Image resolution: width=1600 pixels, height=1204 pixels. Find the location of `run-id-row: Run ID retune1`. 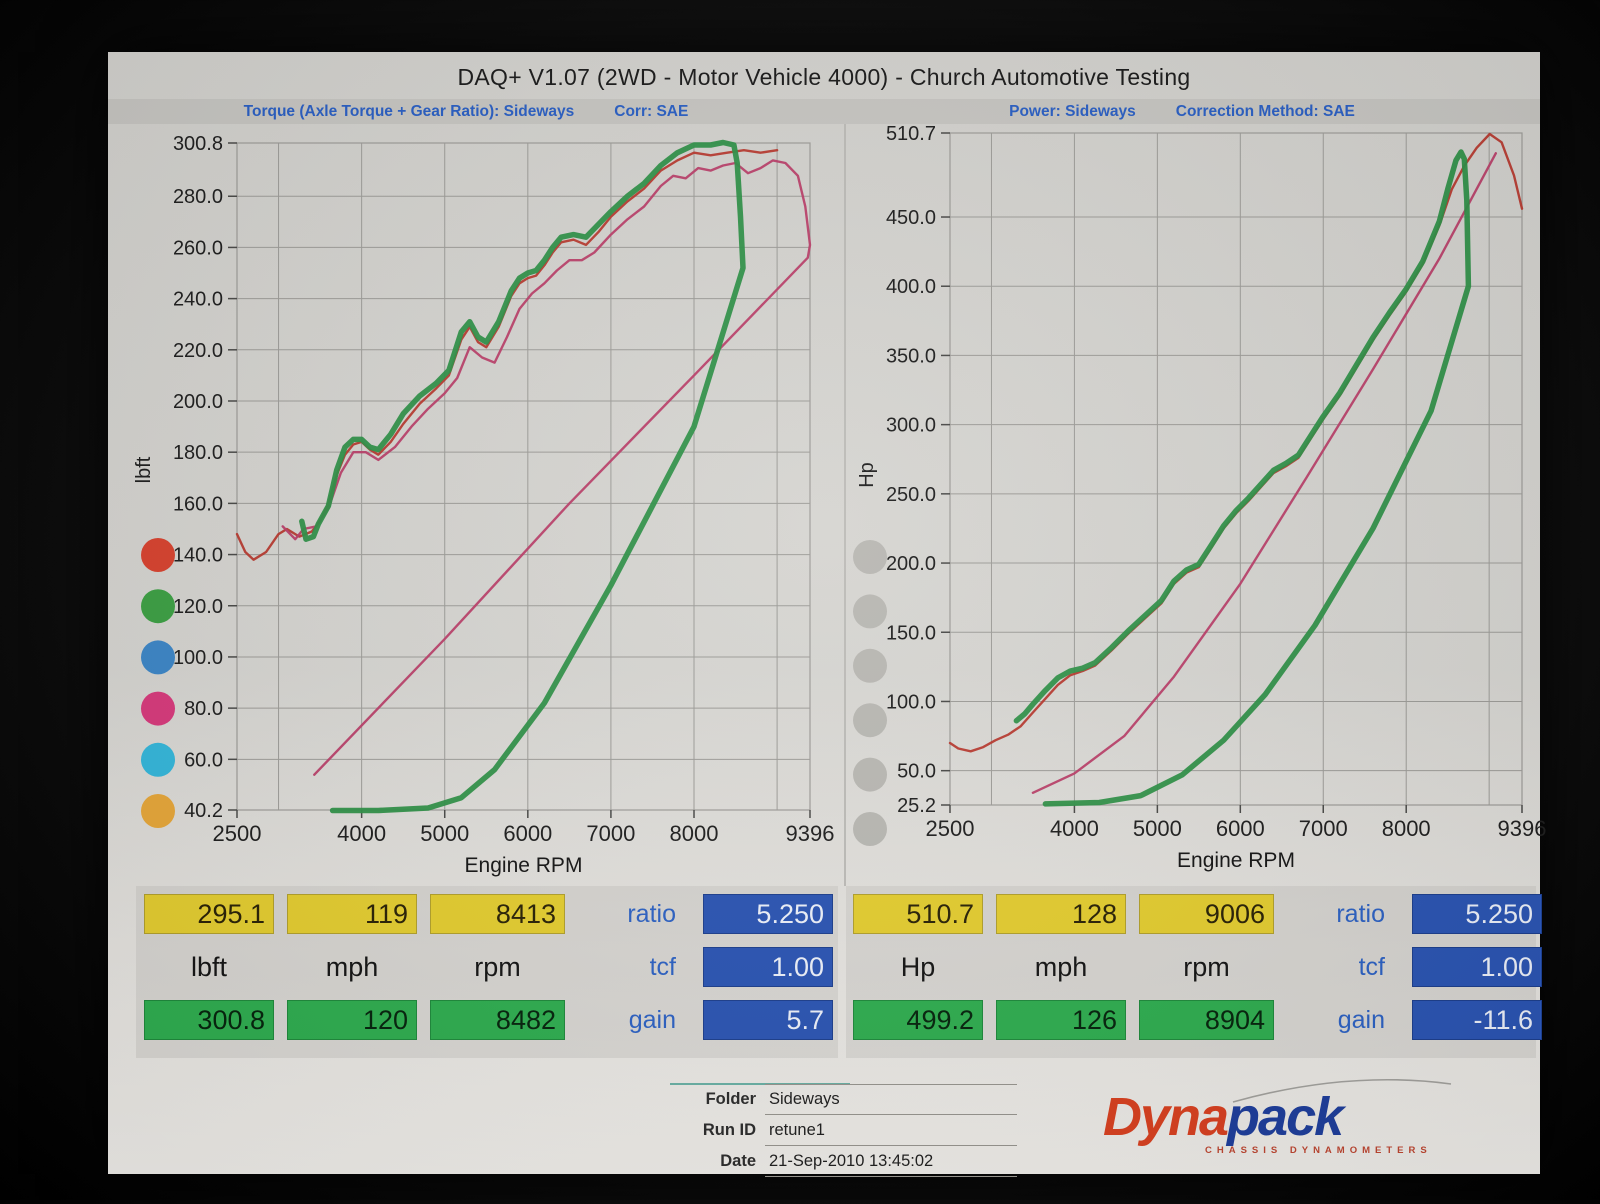

run-id-row: Run ID retune1 is located at coordinates (827, 1130).